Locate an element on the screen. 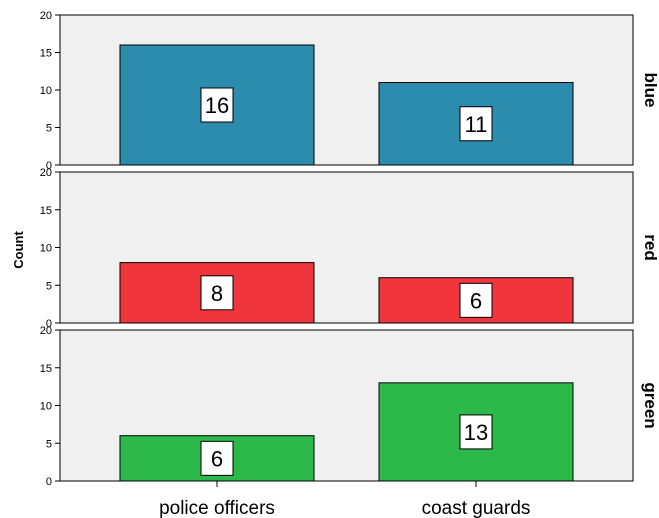 Image resolution: width=659 pixels, height=518 pixels. data-label: 16 is located at coordinates (217, 105).